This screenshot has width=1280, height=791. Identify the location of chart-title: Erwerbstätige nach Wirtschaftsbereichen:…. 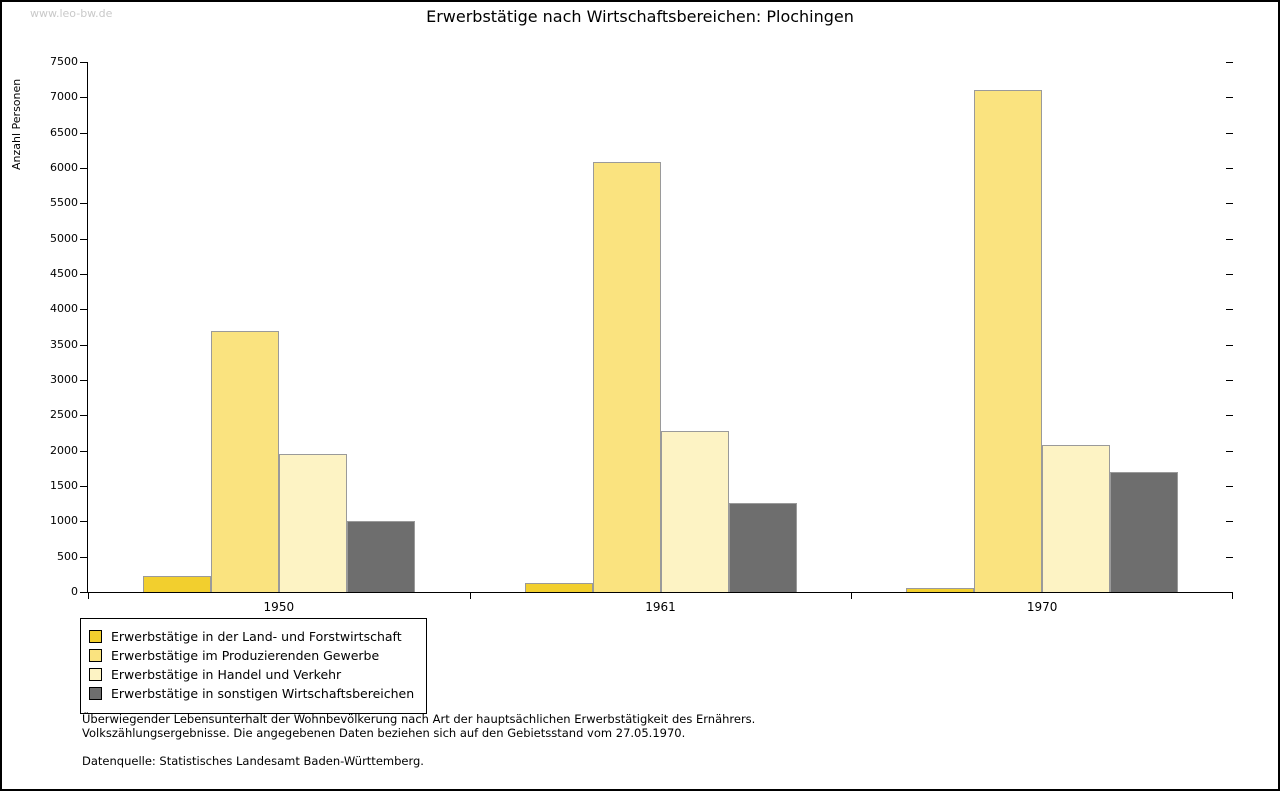
(640, 16).